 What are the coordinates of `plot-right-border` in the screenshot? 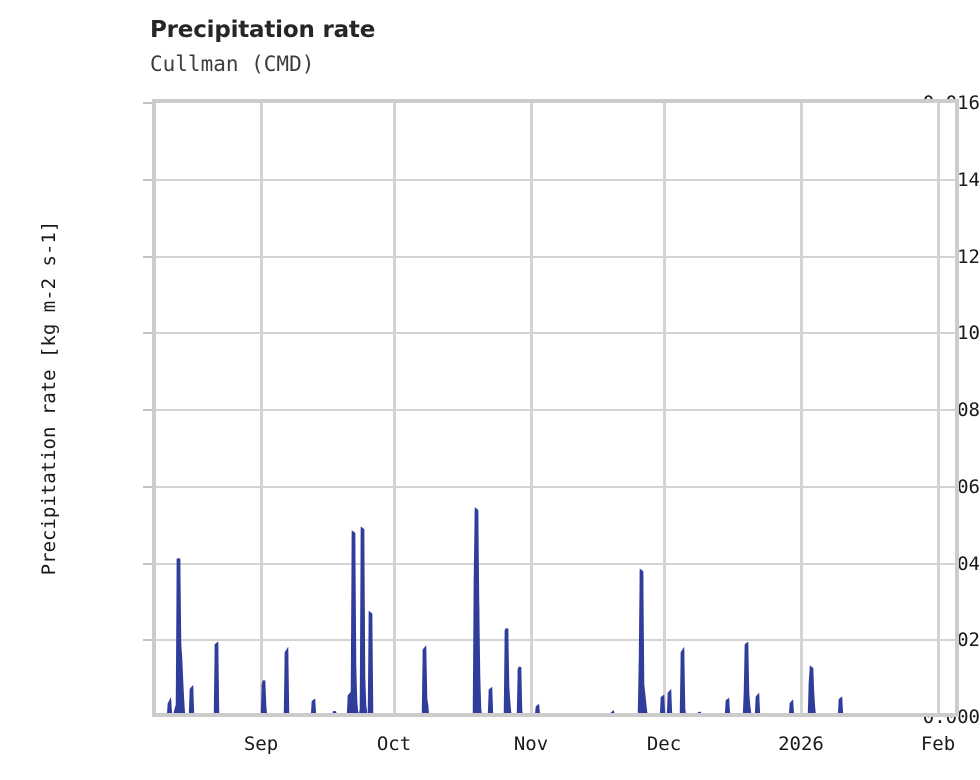 It's located at (957, 408).